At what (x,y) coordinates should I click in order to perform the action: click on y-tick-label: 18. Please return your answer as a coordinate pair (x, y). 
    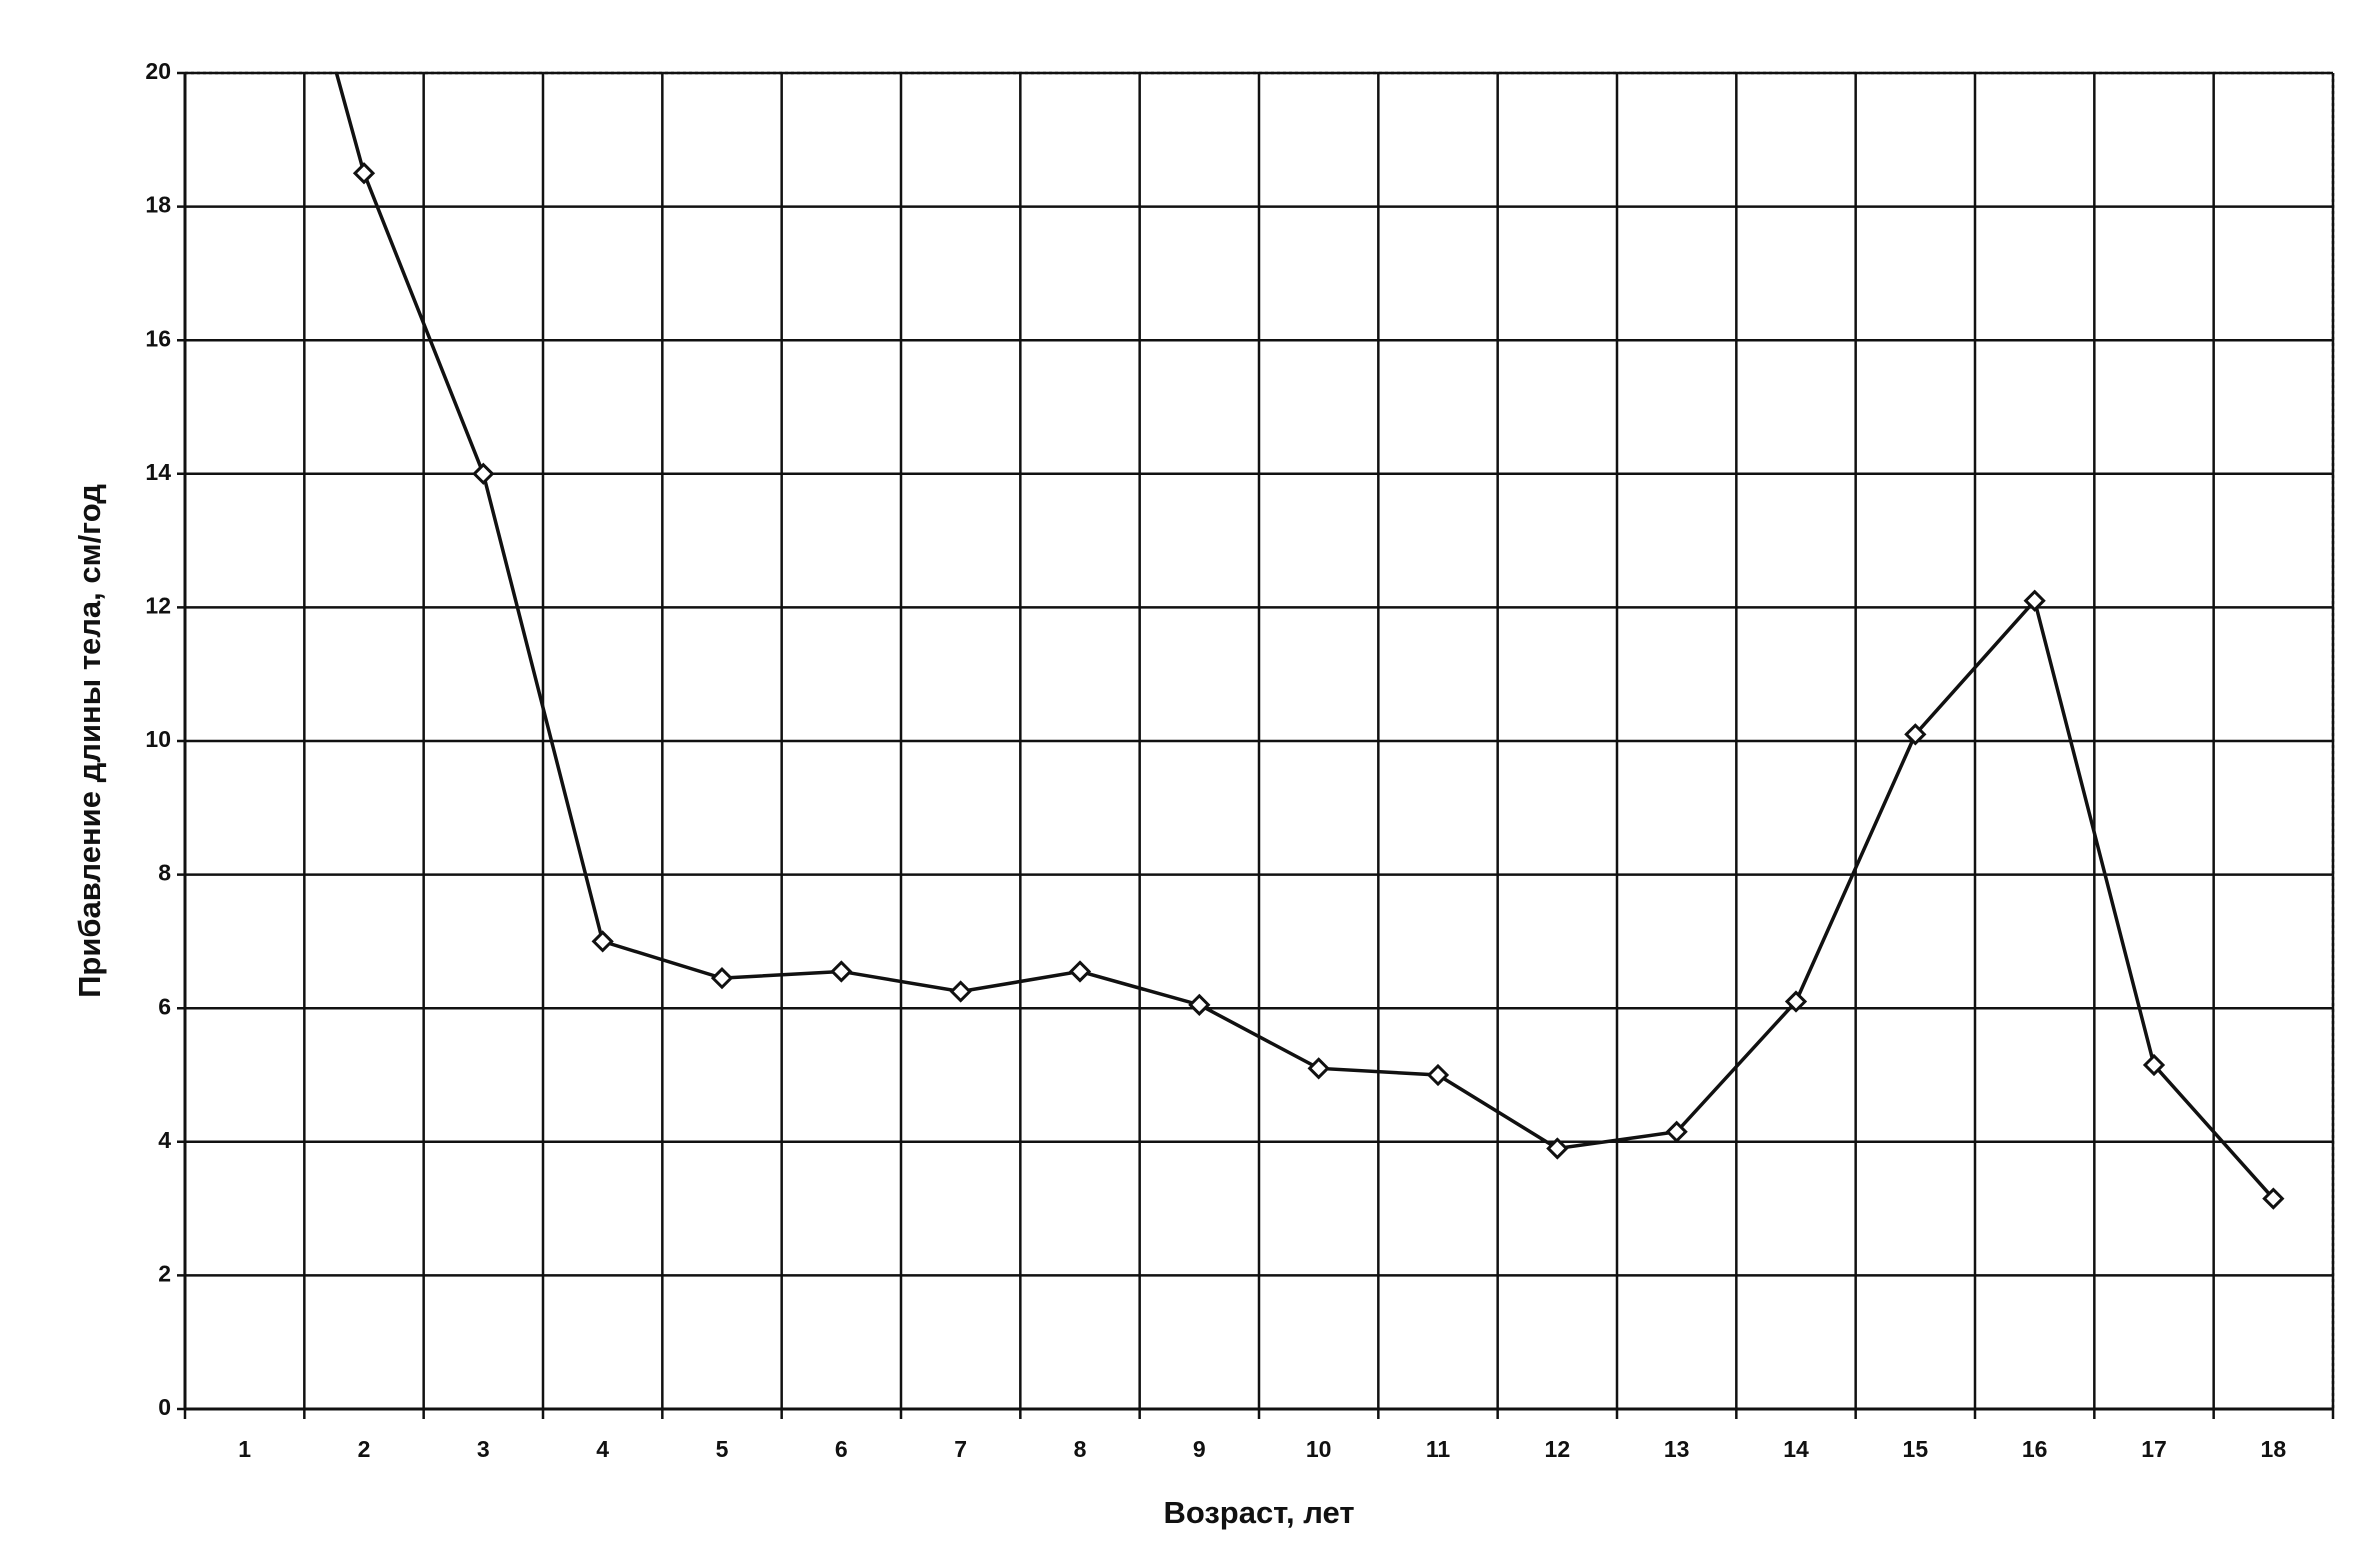
    Looking at the image, I should click on (158, 205).